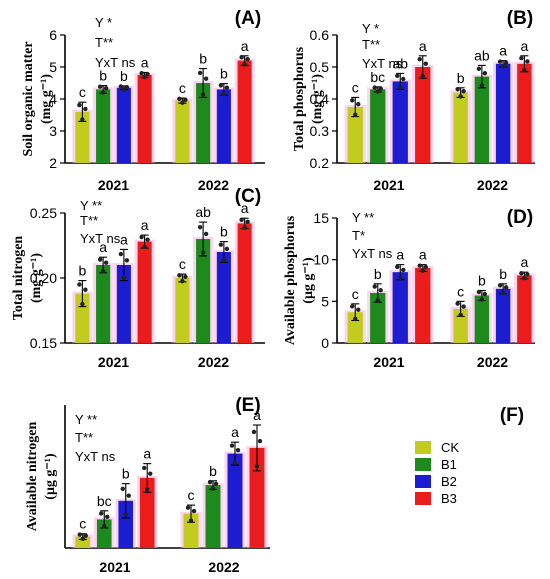 The height and width of the screenshot is (579, 550). What do you see at coordinates (248, 18) in the screenshot?
I see `panel-tag: (A)` at bounding box center [248, 18].